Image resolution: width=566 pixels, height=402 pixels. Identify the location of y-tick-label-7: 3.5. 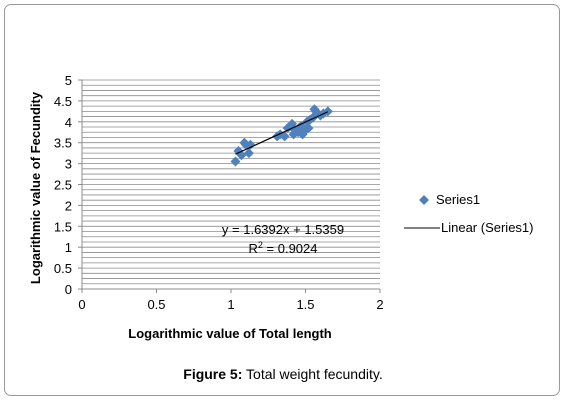
(63, 143).